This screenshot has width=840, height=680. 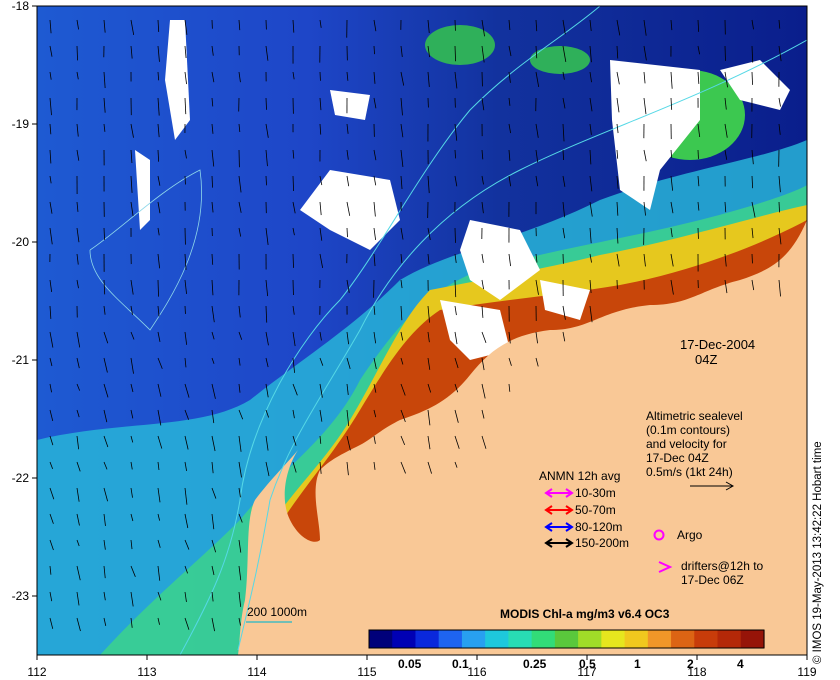 I want to click on colorbar-tick: 0.25, so click(x=535, y=664).